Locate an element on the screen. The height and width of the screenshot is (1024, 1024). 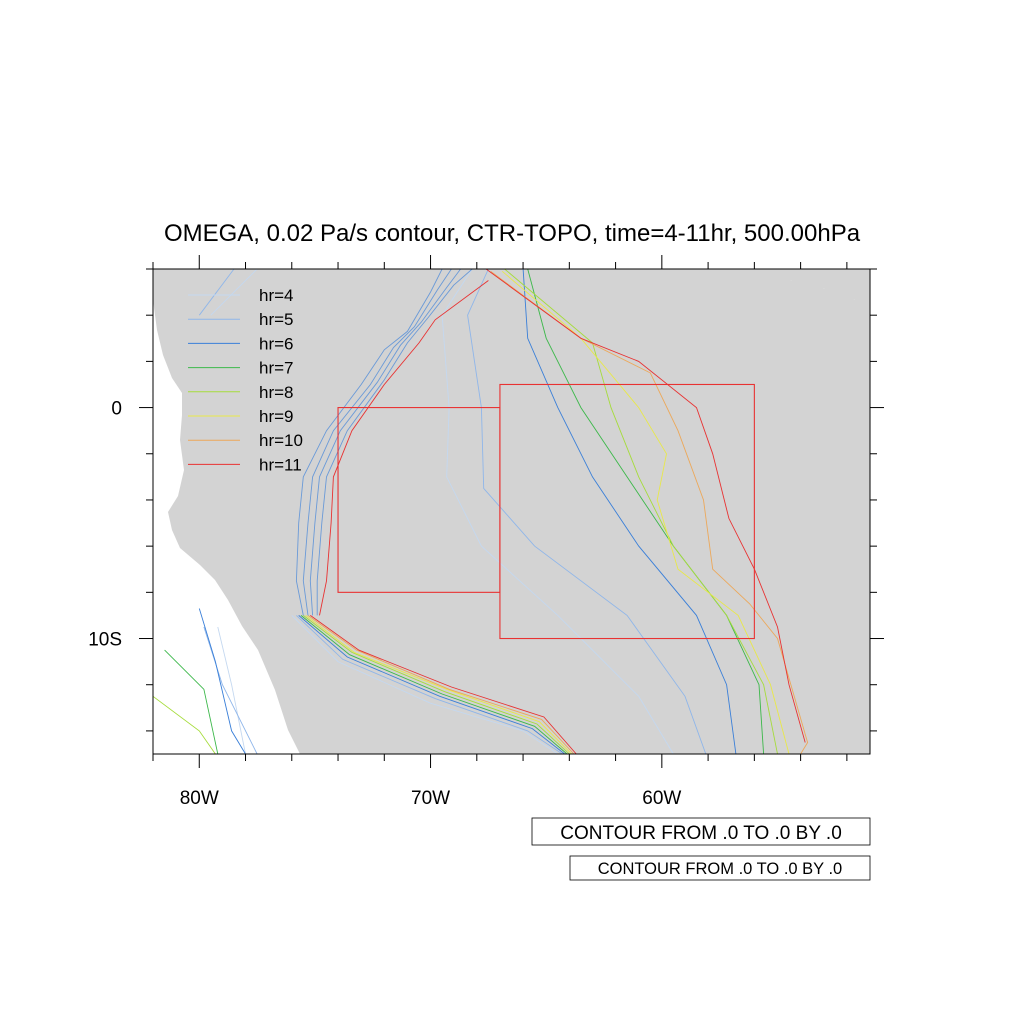
x-tick-label-1: 80W is located at coordinates (199, 798).